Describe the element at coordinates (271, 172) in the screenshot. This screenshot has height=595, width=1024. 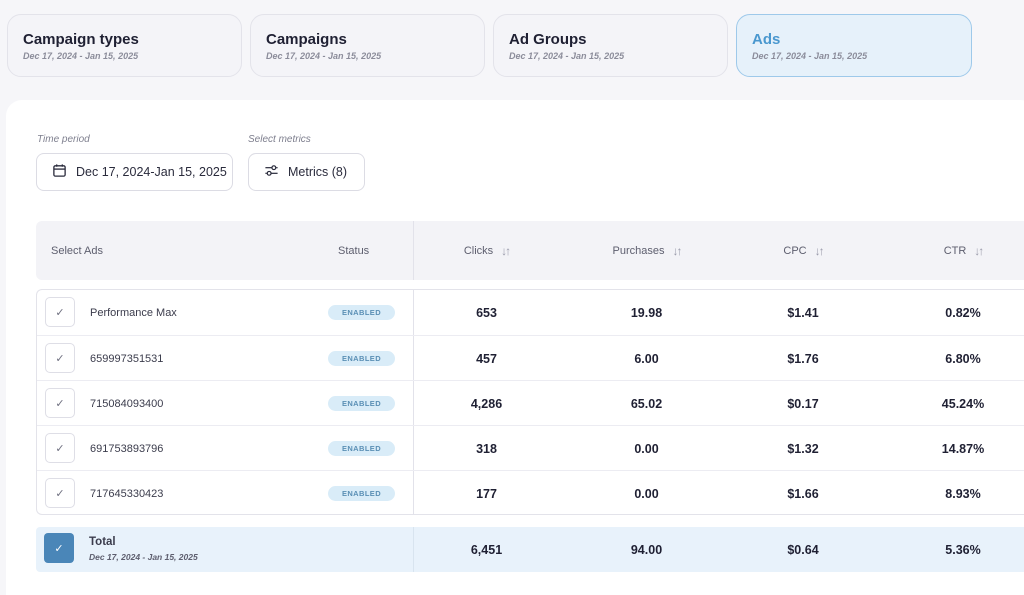
I see `sliders-icon` at that location.